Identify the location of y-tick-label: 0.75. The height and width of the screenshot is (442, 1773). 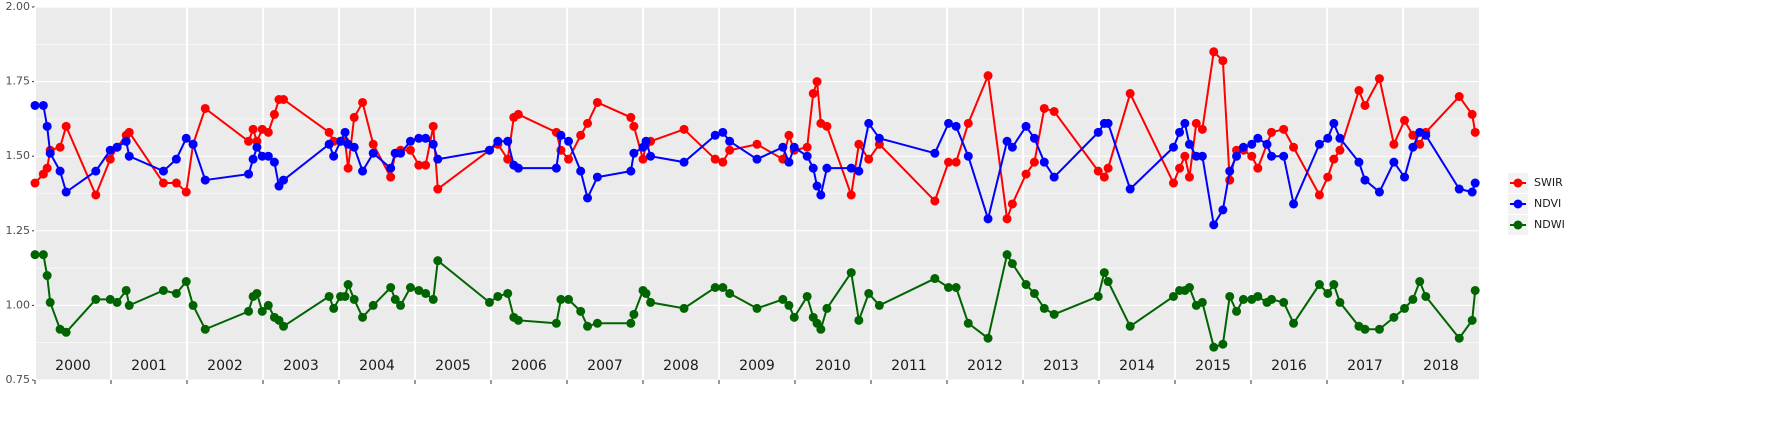
(18, 379).